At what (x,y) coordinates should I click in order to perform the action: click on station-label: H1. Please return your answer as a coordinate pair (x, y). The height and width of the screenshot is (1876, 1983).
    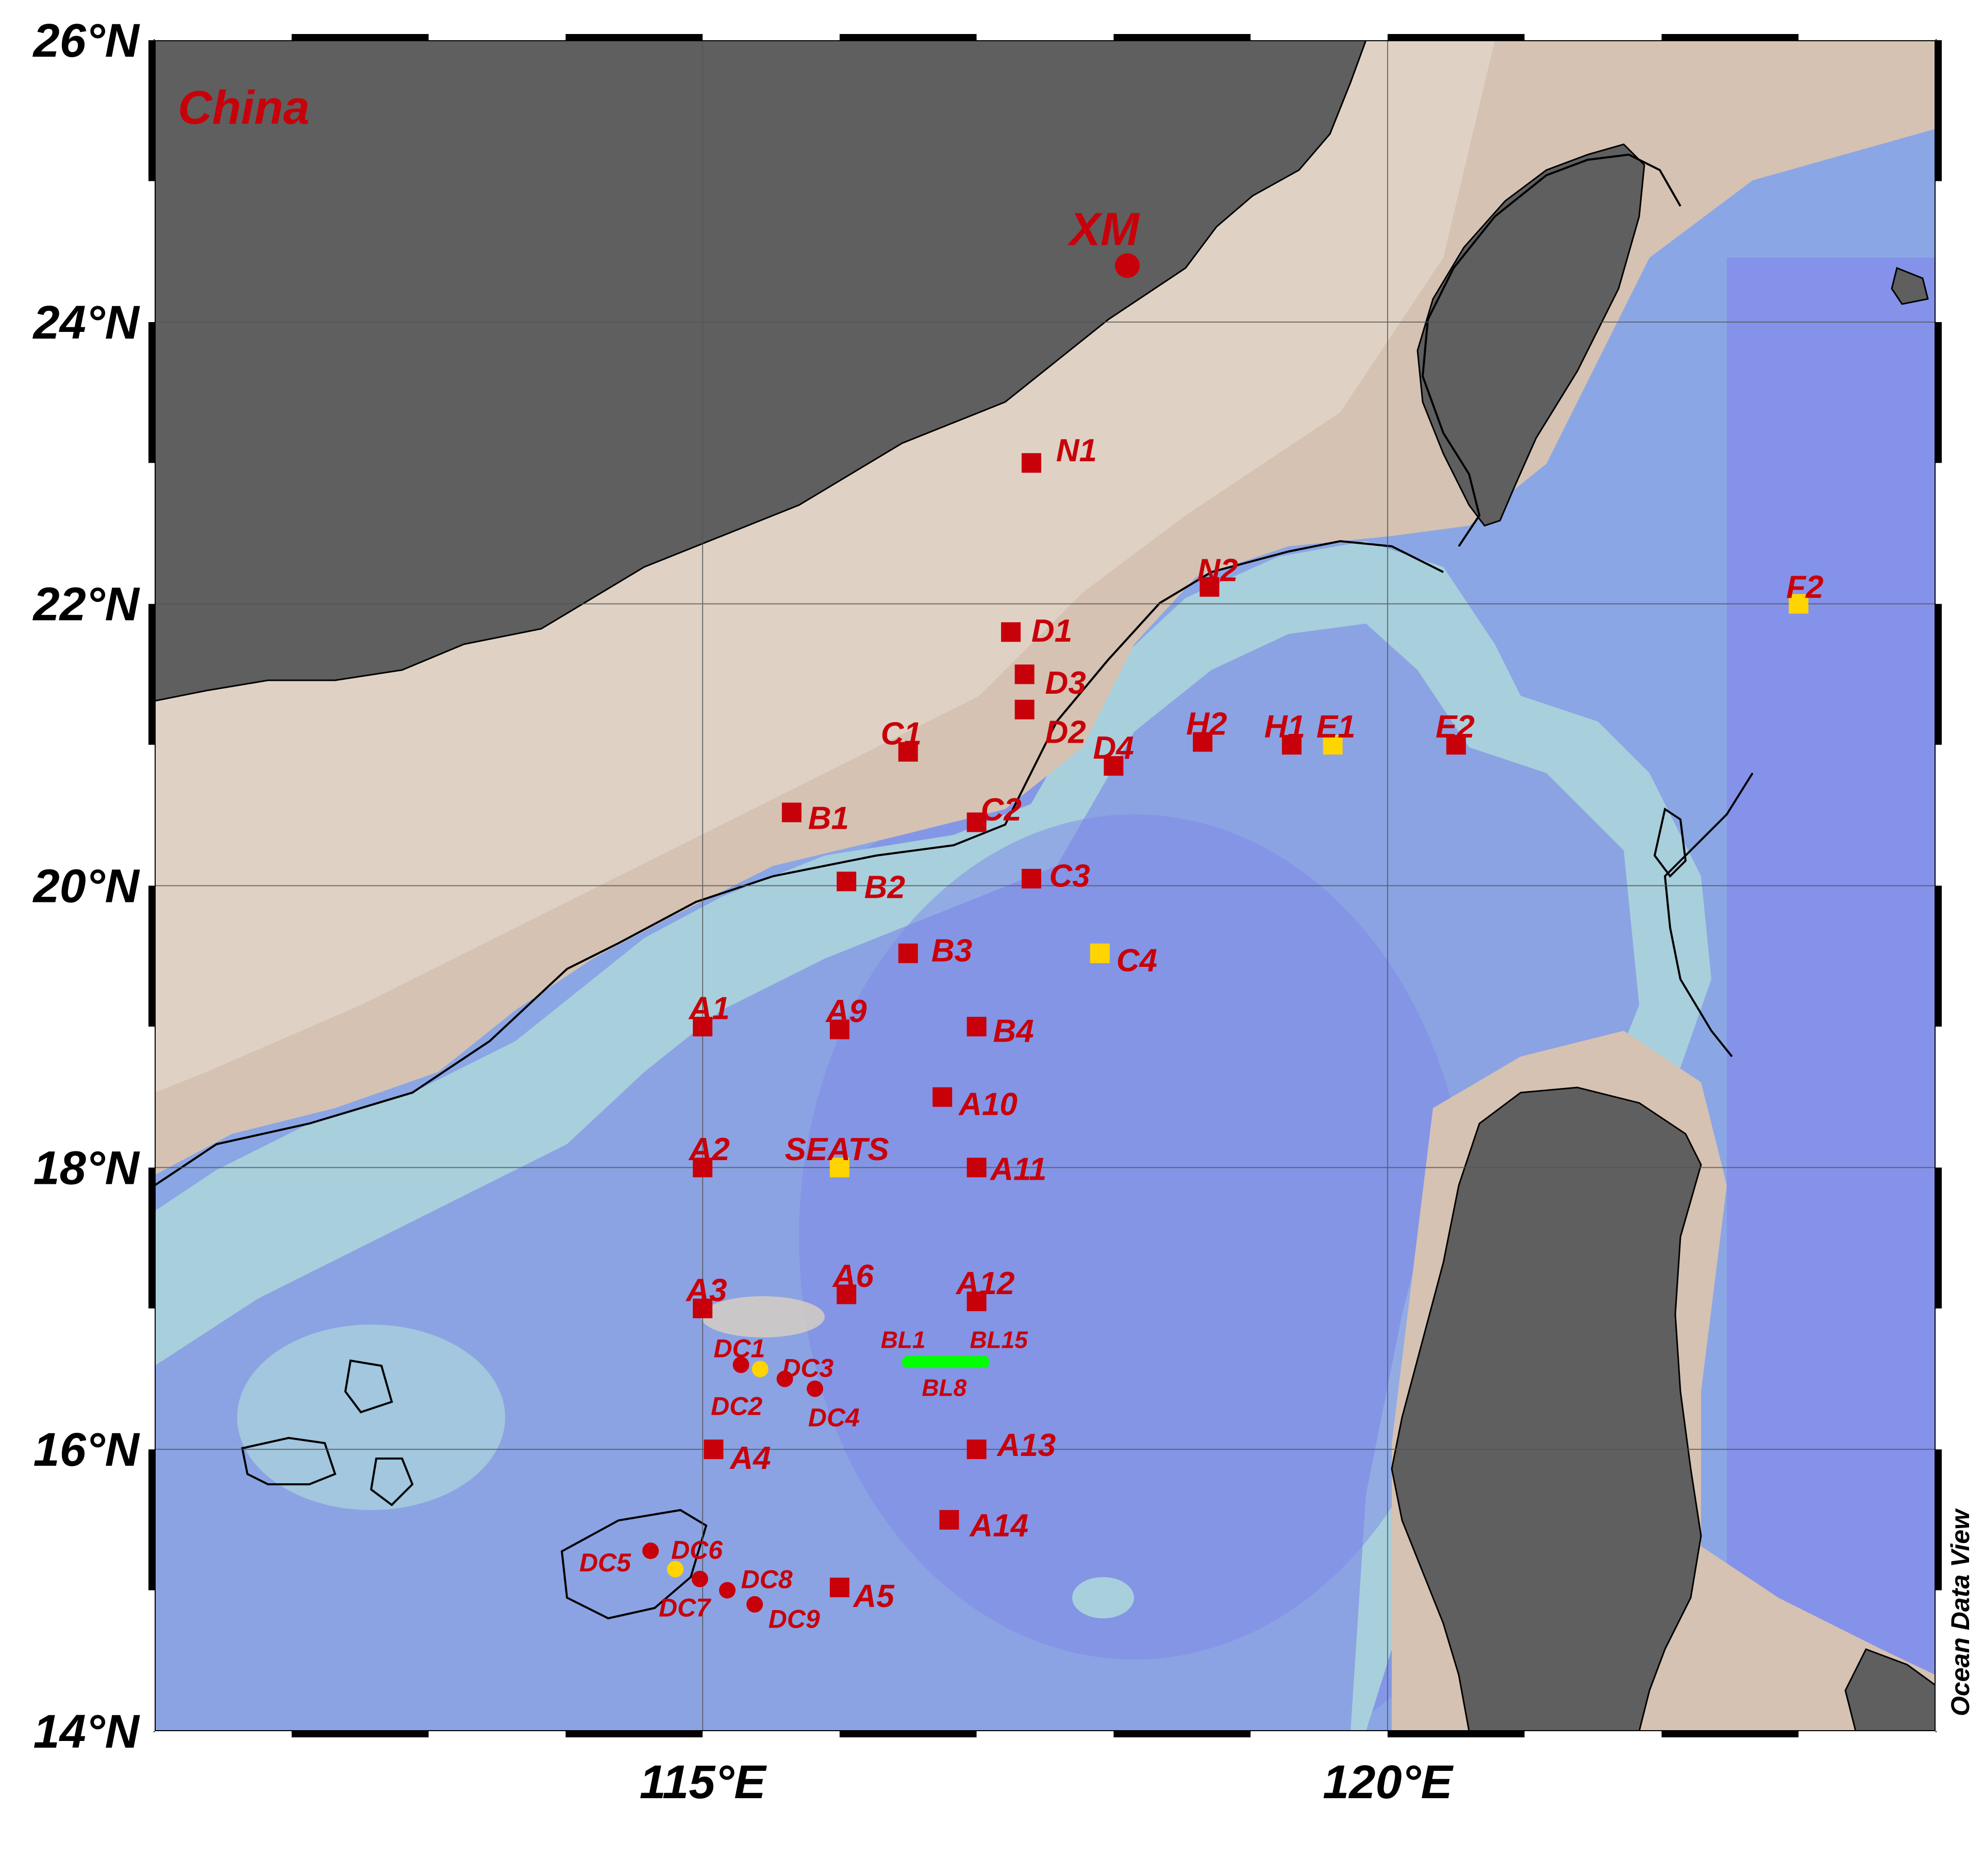
    Looking at the image, I should click on (1285, 727).